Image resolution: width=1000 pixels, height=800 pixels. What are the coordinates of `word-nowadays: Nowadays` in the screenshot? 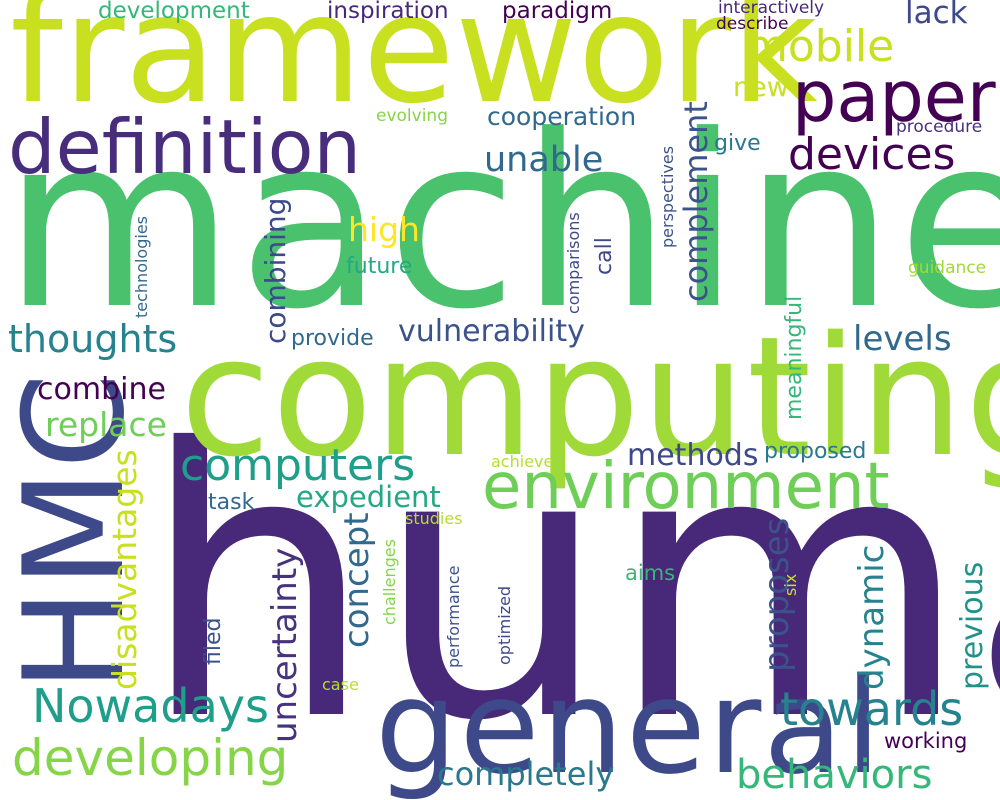 It's located at (150, 706).